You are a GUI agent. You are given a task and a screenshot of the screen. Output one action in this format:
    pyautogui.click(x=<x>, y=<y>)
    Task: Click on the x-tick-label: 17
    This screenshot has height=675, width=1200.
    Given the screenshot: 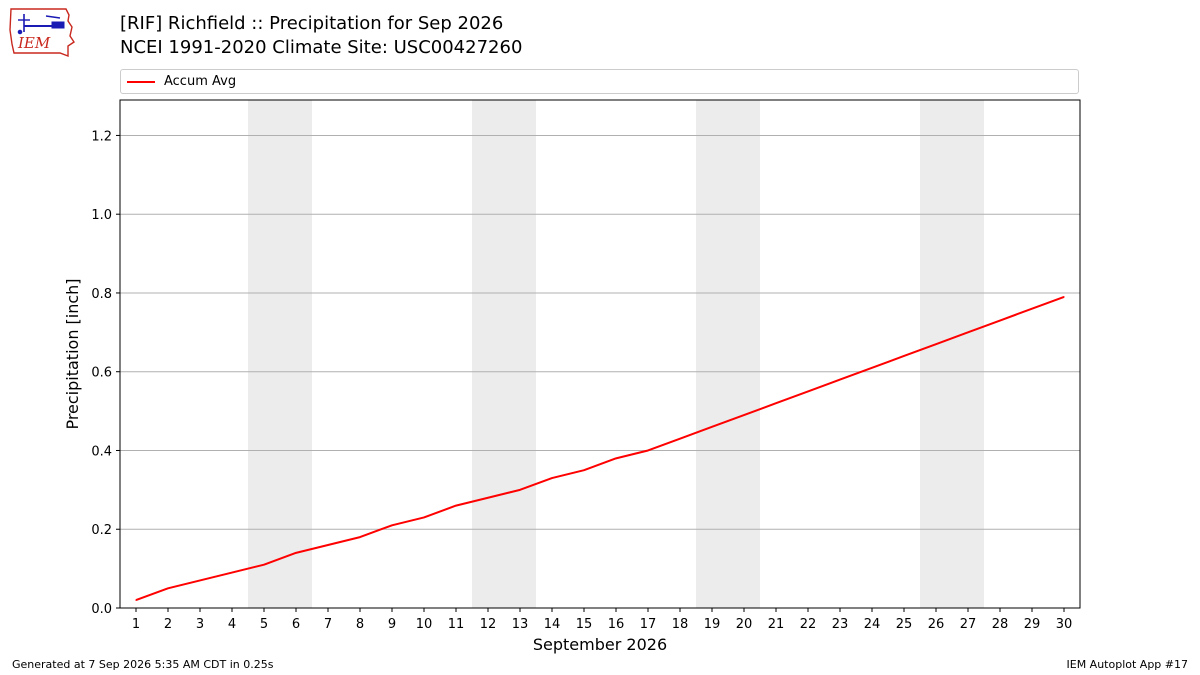 What is the action you would take?
    pyautogui.click(x=648, y=624)
    